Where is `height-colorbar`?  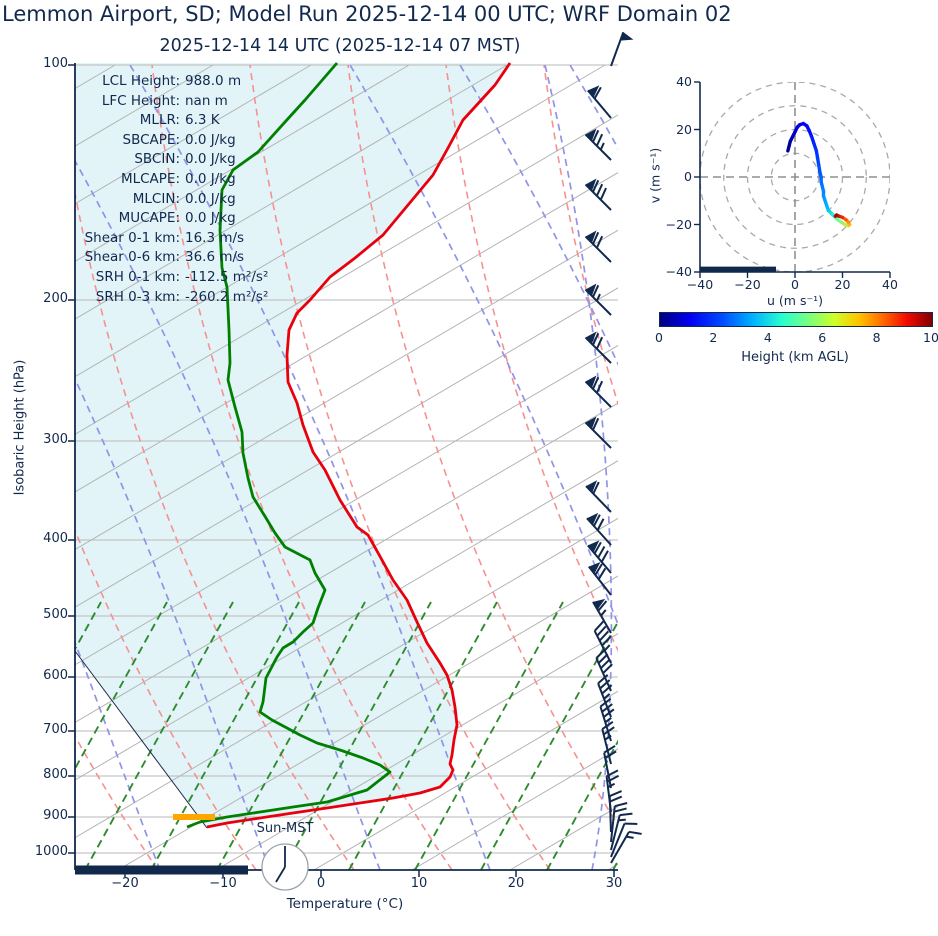
height-colorbar is located at coordinates (796, 319).